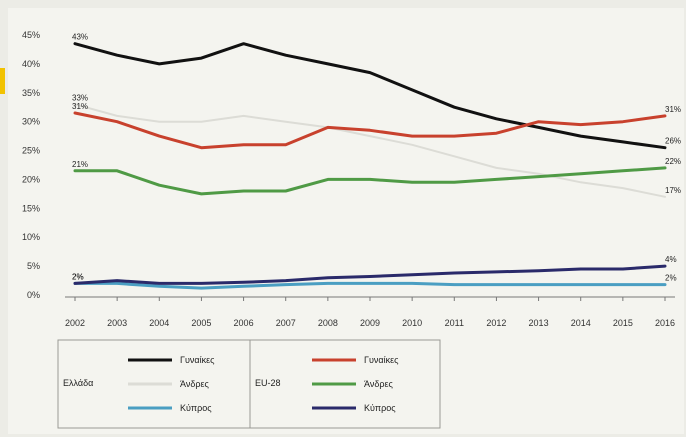 This screenshot has width=686, height=437. Describe the element at coordinates (31, 93) in the screenshot. I see `y-tick-label: 35%` at that location.